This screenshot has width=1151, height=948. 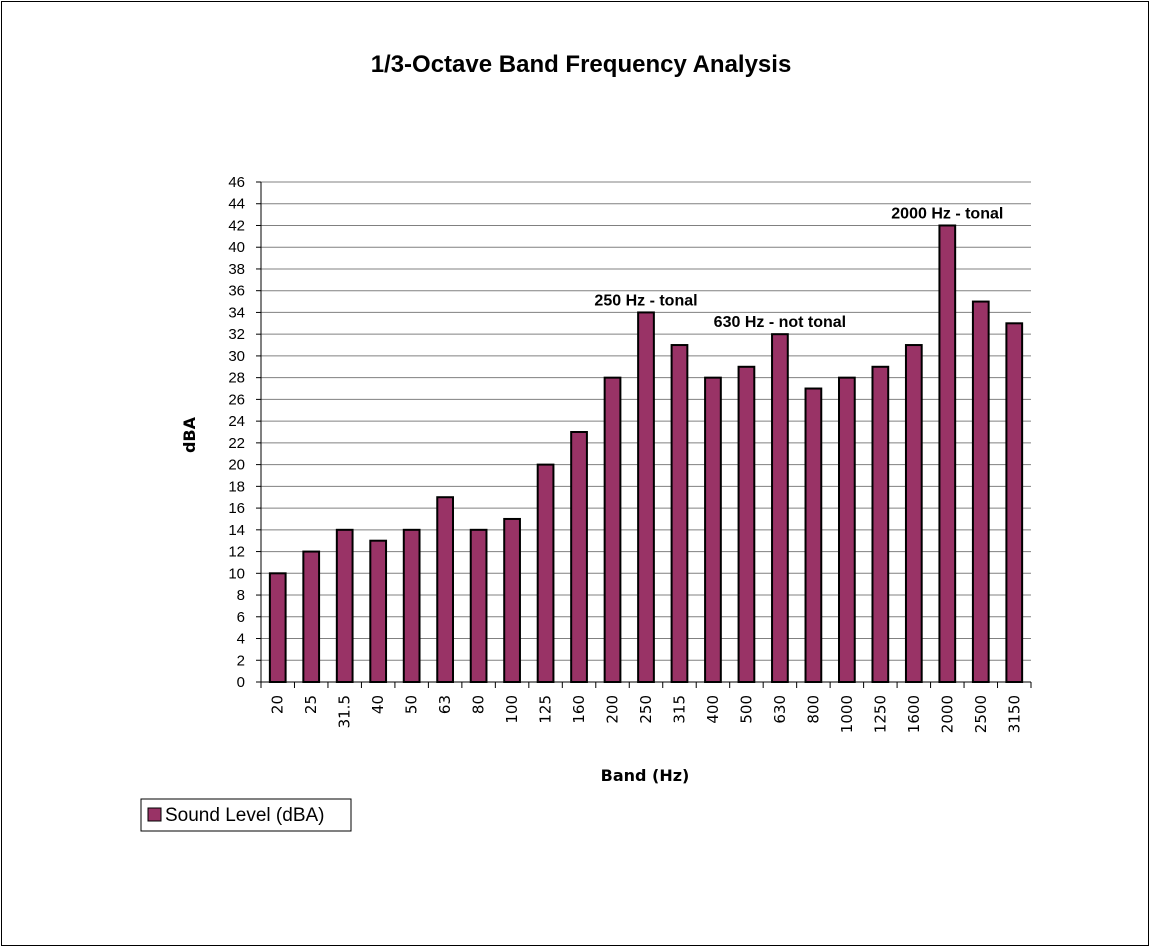 What do you see at coordinates (236, 573) in the screenshot?
I see `y-tick-label: 10` at bounding box center [236, 573].